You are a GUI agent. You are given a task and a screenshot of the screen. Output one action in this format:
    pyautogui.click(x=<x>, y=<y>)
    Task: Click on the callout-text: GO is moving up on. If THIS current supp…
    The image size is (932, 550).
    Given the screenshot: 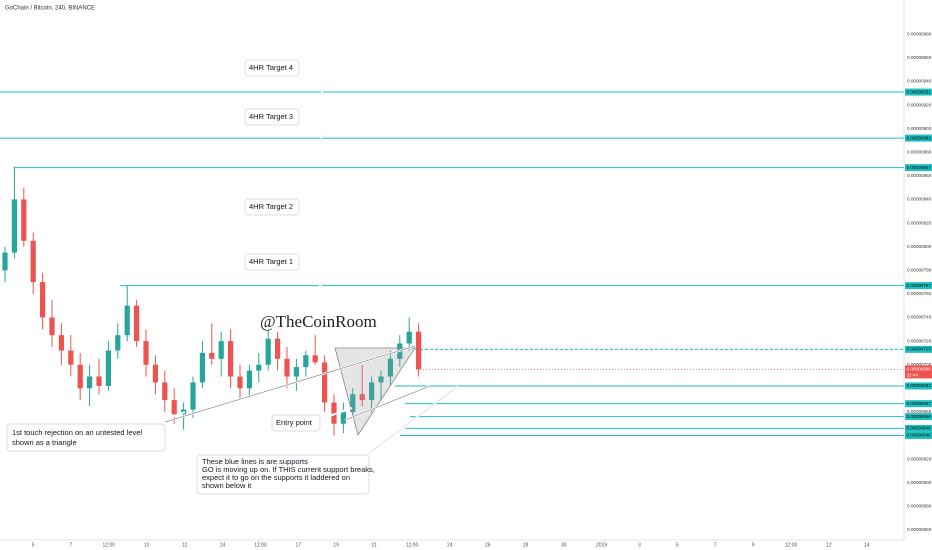 What is the action you would take?
    pyautogui.click(x=288, y=469)
    